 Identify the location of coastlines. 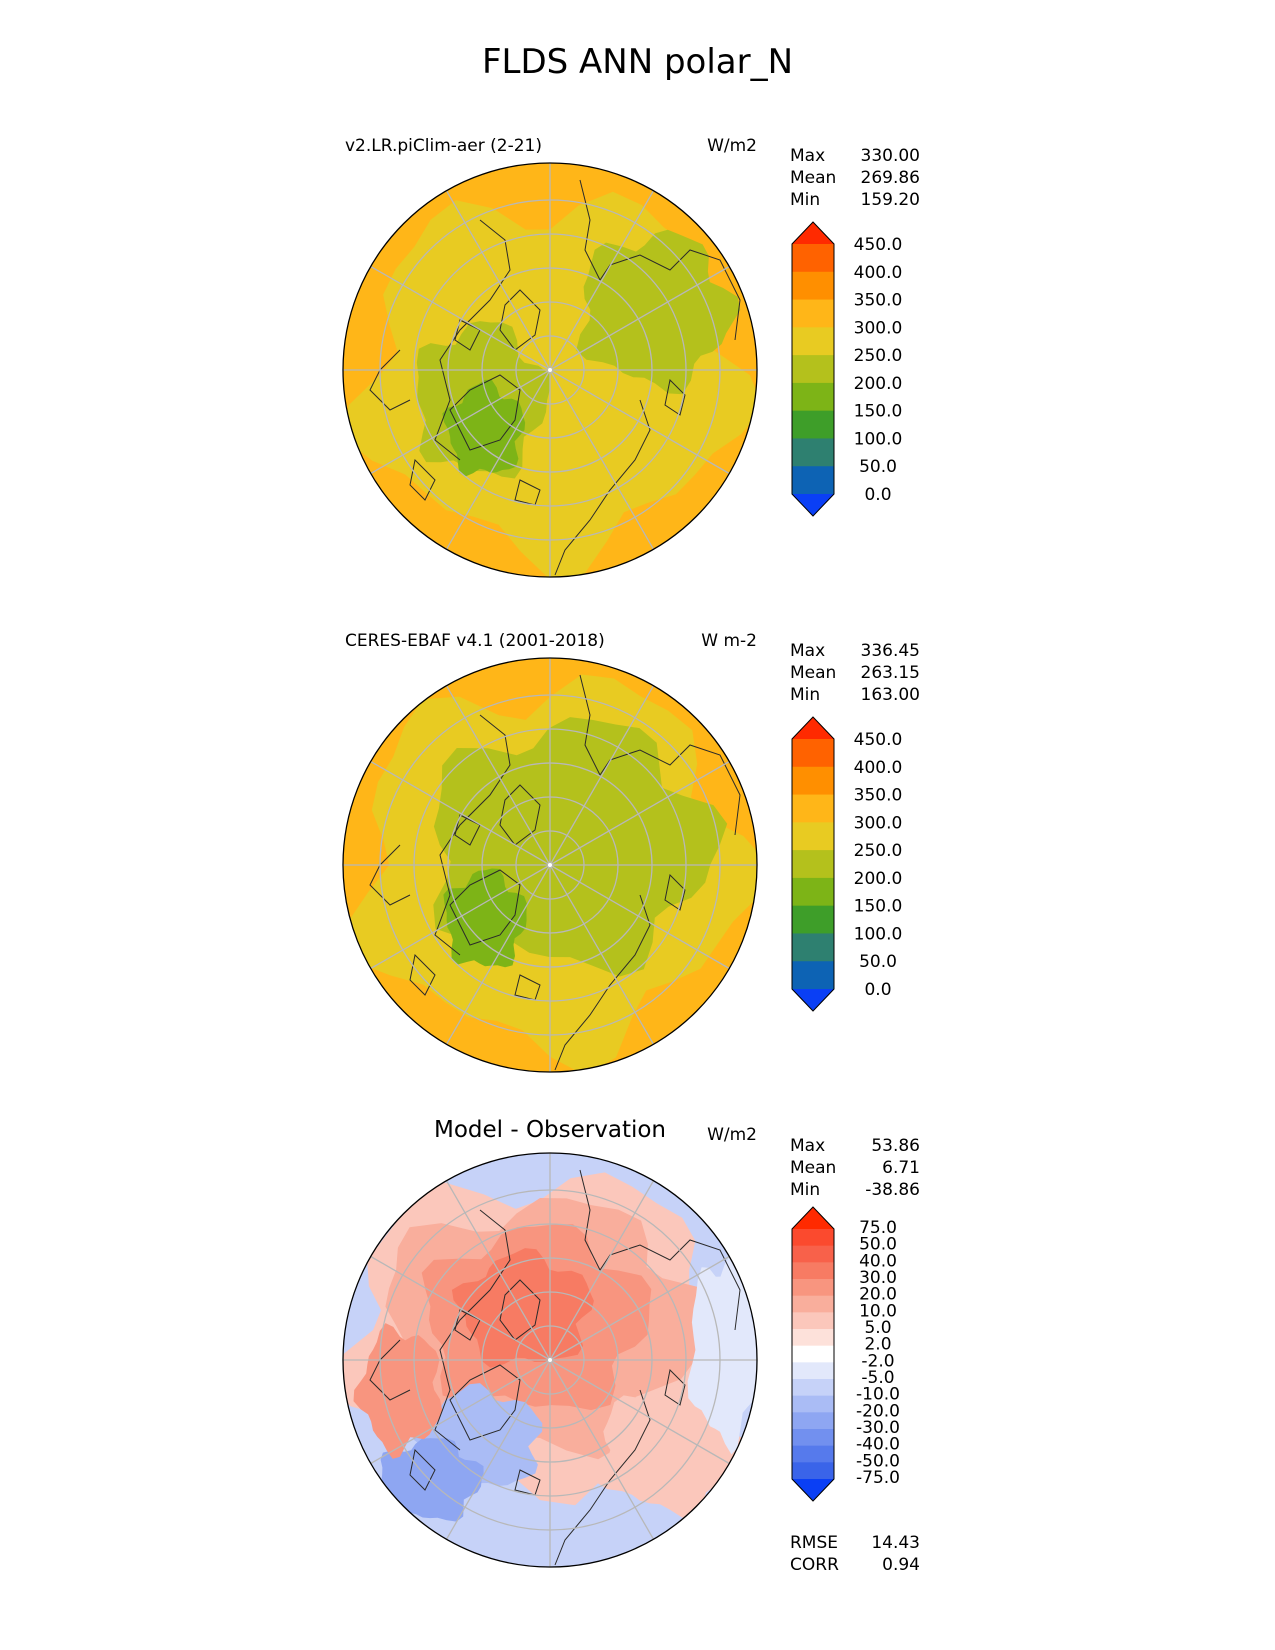
(555, 872).